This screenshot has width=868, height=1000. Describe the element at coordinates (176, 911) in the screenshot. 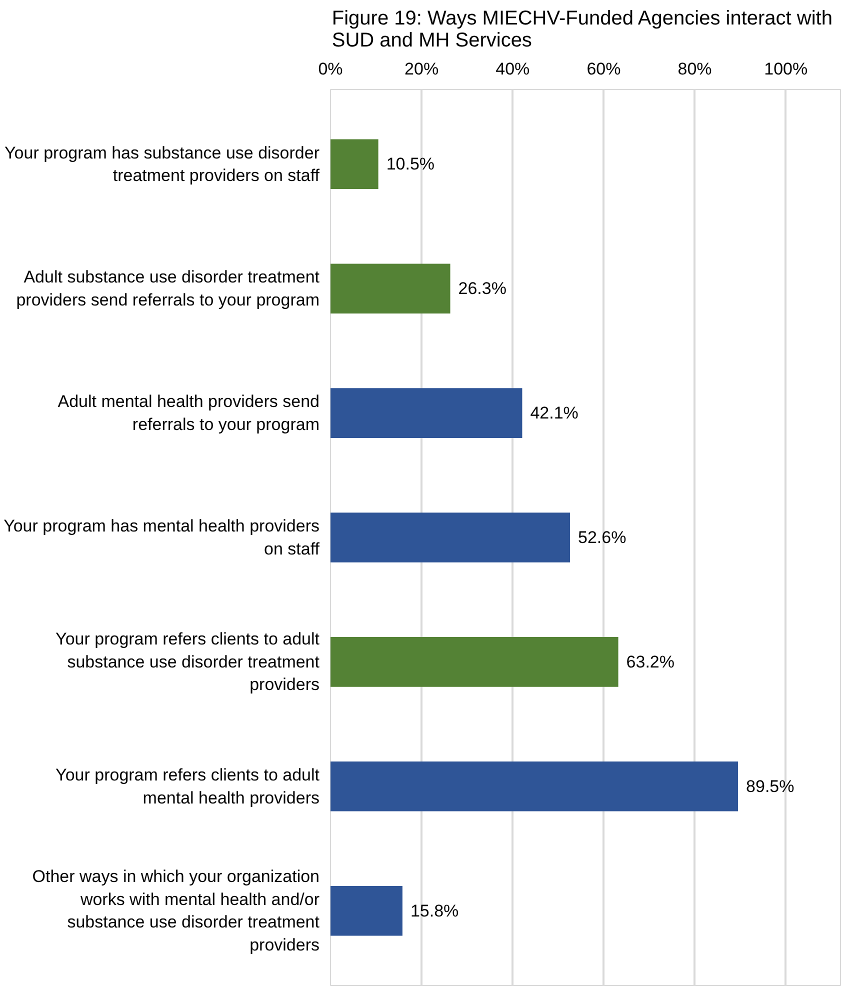

I see `y-tick-label: Other ways in which your organization works with mental health and/or substance use disorder treatment providers` at that location.